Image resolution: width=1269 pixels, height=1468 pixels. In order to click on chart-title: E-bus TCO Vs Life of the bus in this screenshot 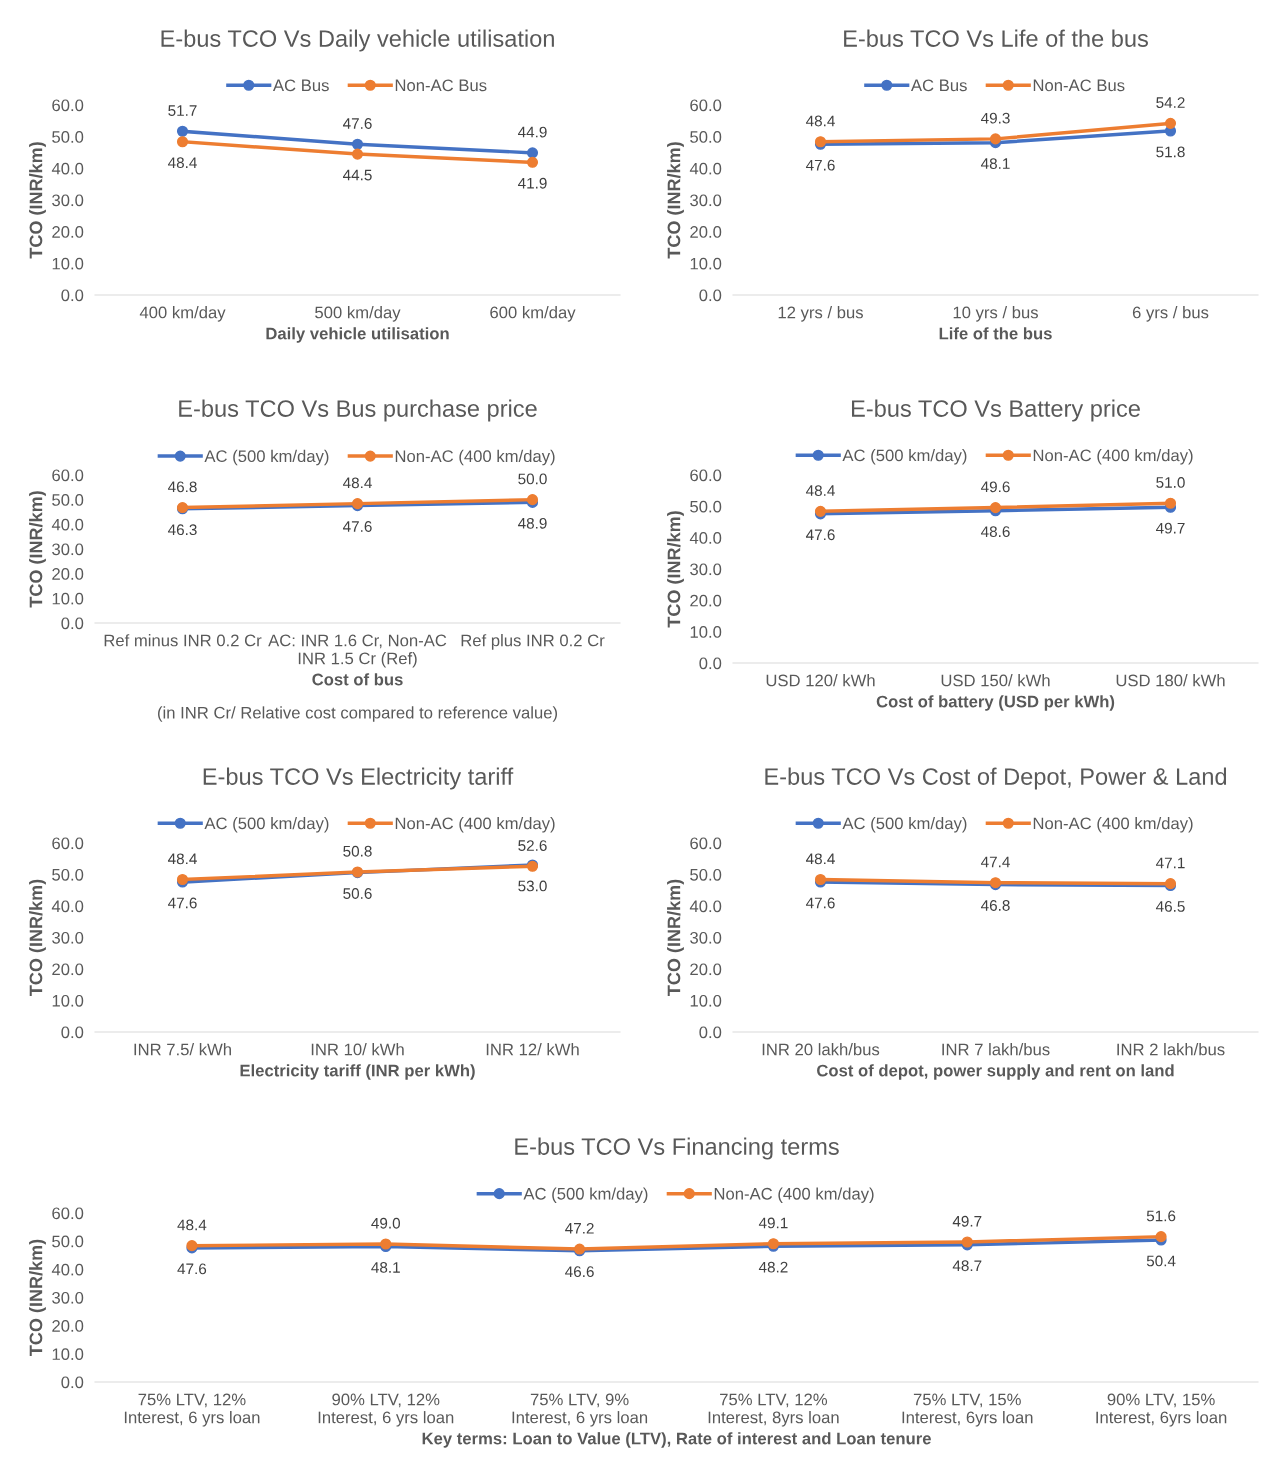, I will do `click(996, 38)`.